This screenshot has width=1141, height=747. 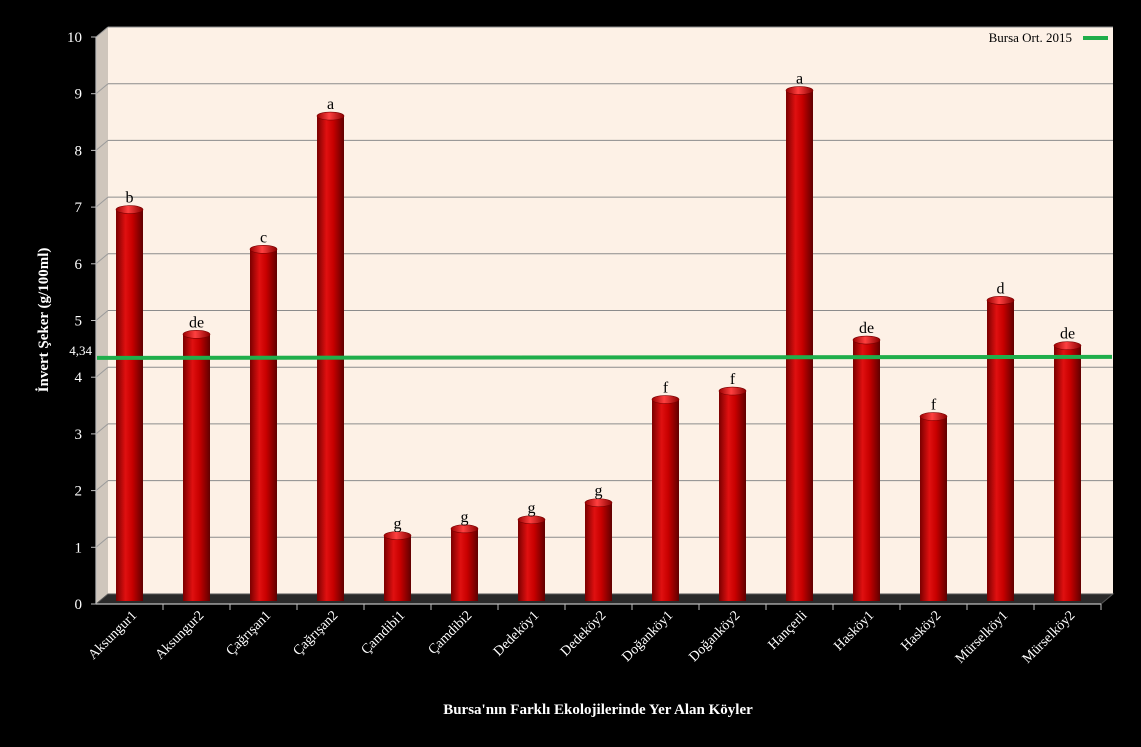 What do you see at coordinates (516, 633) in the screenshot?
I see `x-tick-label: Dedeköy1` at bounding box center [516, 633].